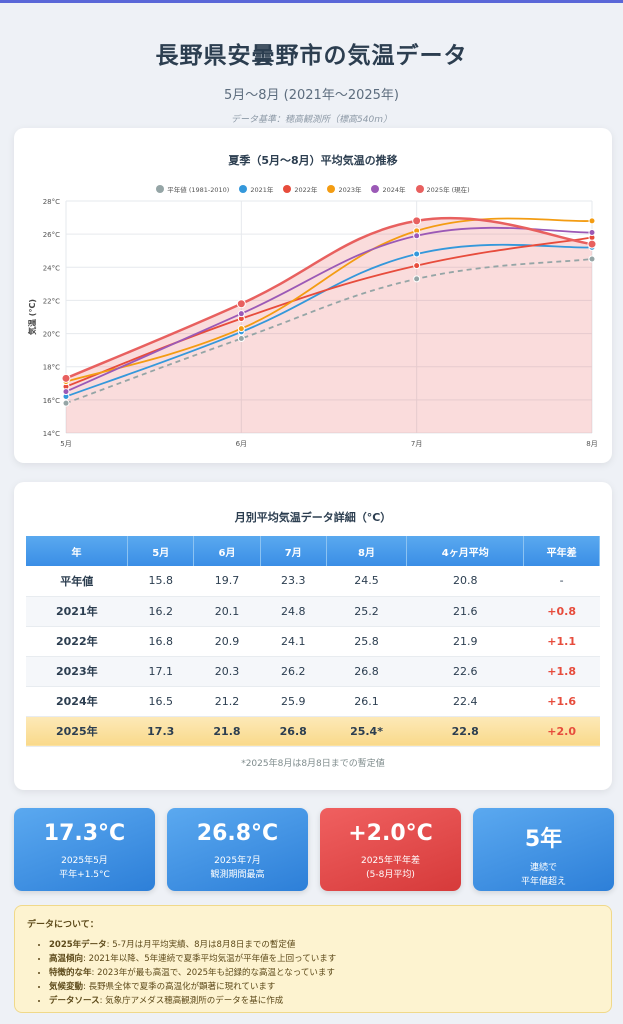 The width and height of the screenshot is (623, 1024). Describe the element at coordinates (84, 833) in the screenshot. I see `stat-value: 17.3°C` at that location.